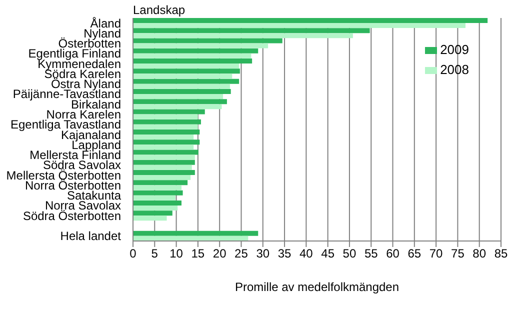 Image resolution: width=509 pixels, height=331 pixels. I want to click on x-tick-label: 70, so click(436, 253).